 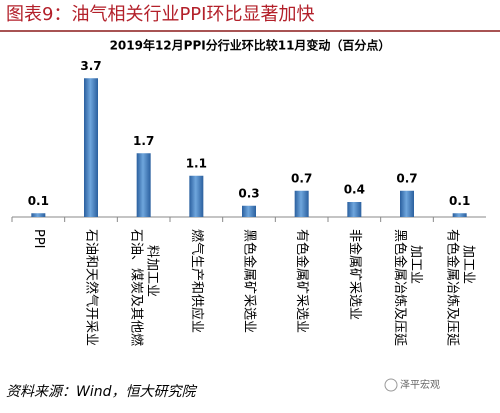 What do you see at coordinates (197, 281) in the screenshot?
I see `x-tick-label: 燃气生产和供应业` at bounding box center [197, 281].